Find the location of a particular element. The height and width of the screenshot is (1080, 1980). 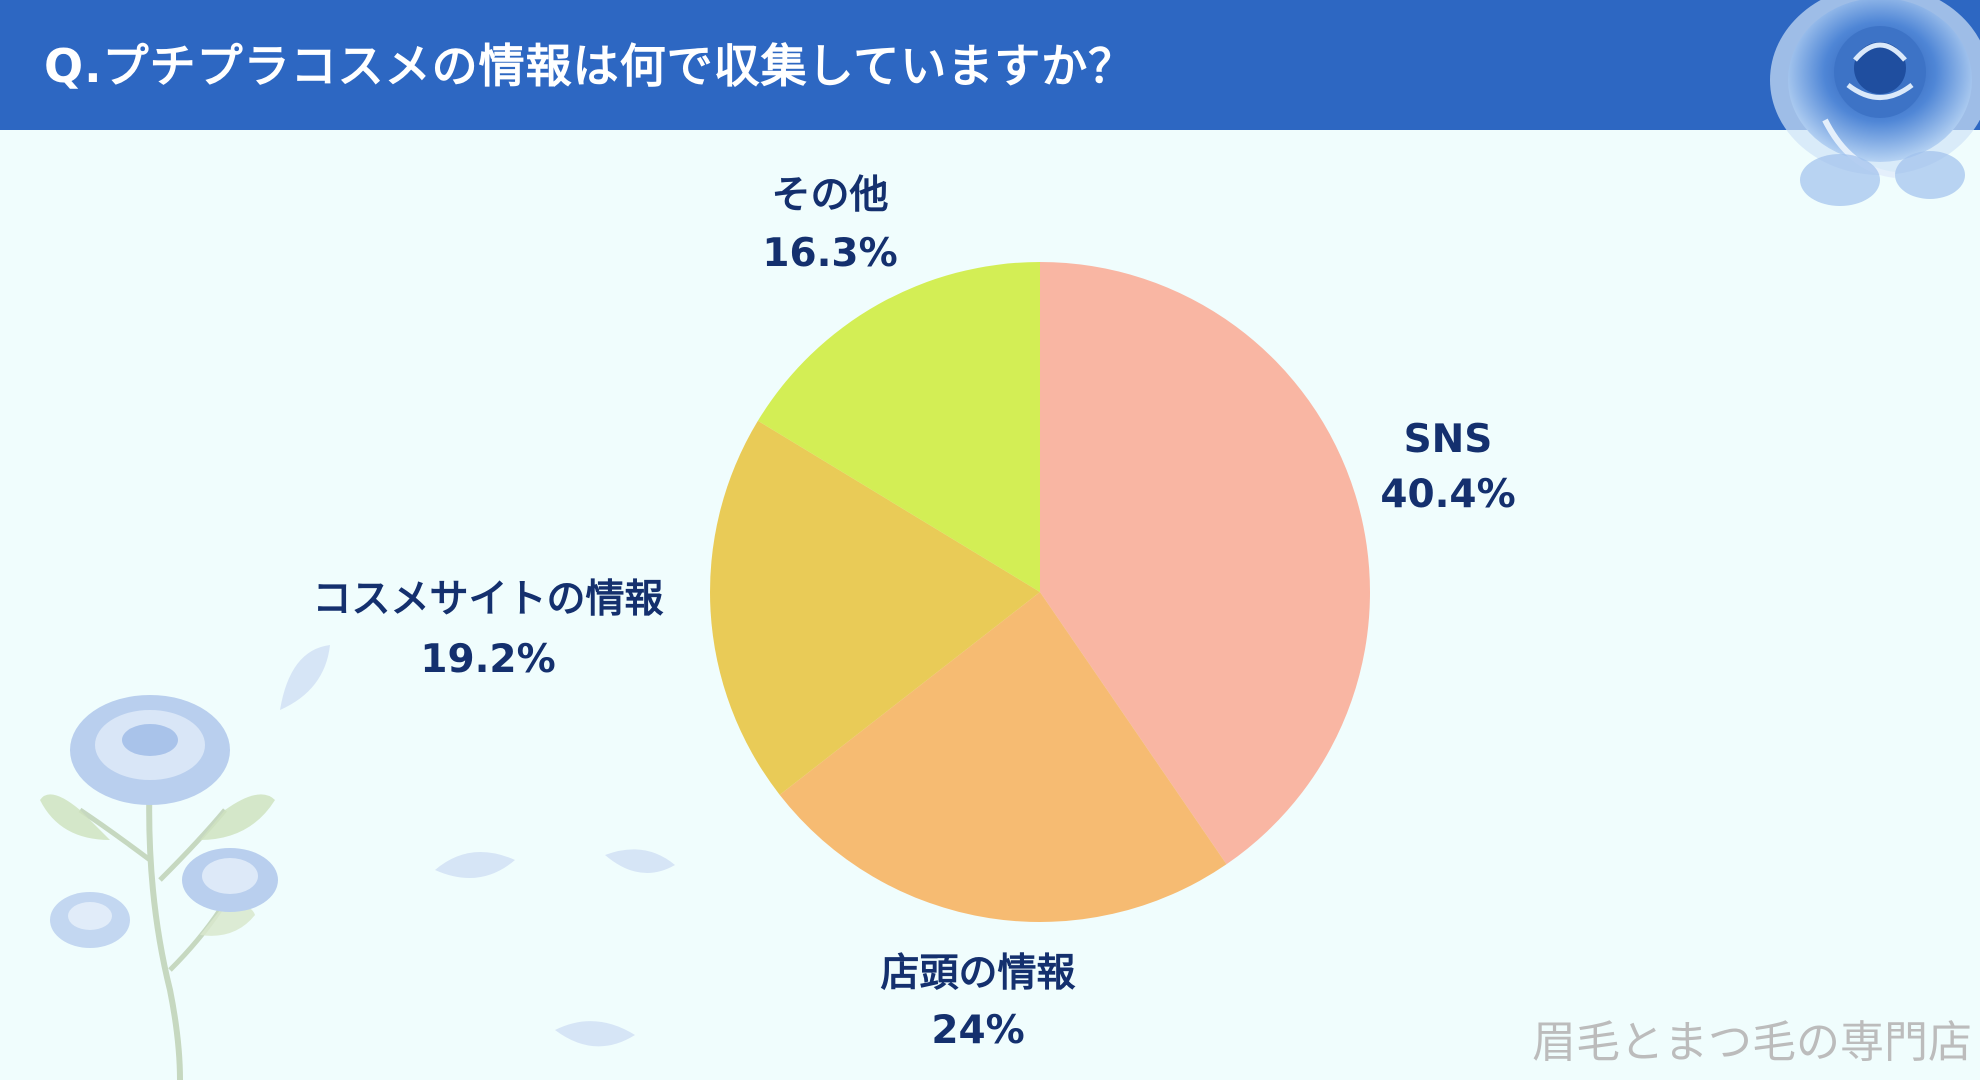

watermark: 眉毛とまつ毛の専門店 is located at coordinates (1752, 1042).